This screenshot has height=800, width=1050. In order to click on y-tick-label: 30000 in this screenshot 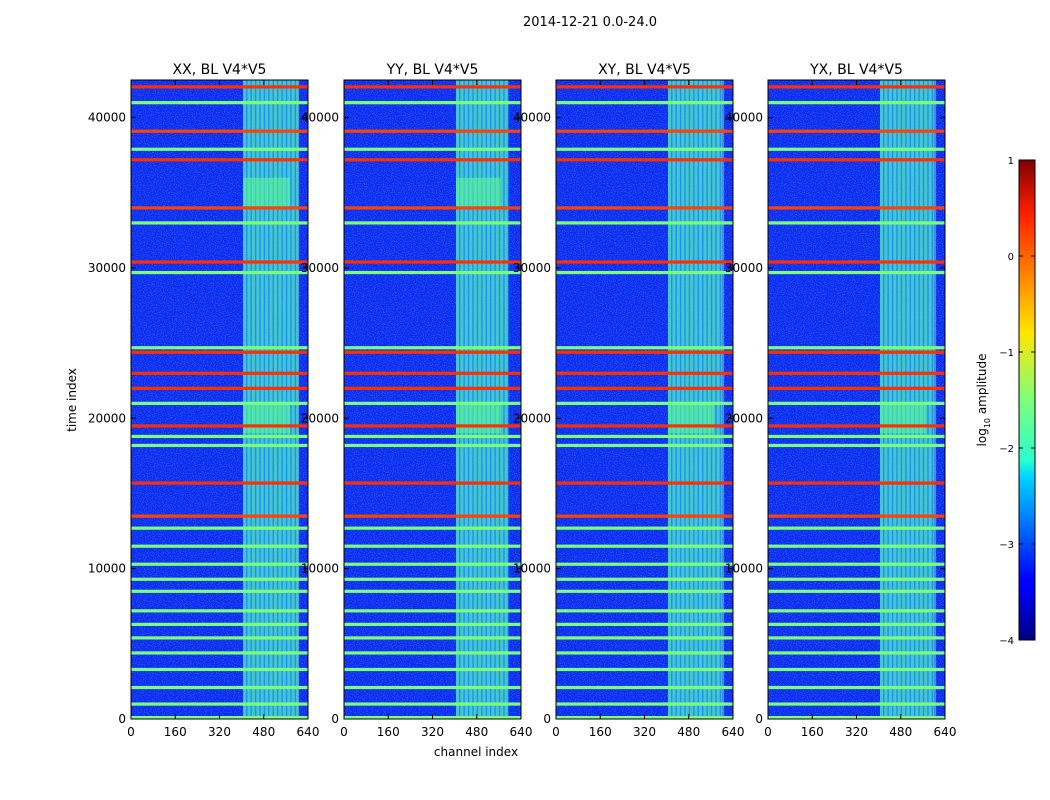, I will do `click(532, 268)`.